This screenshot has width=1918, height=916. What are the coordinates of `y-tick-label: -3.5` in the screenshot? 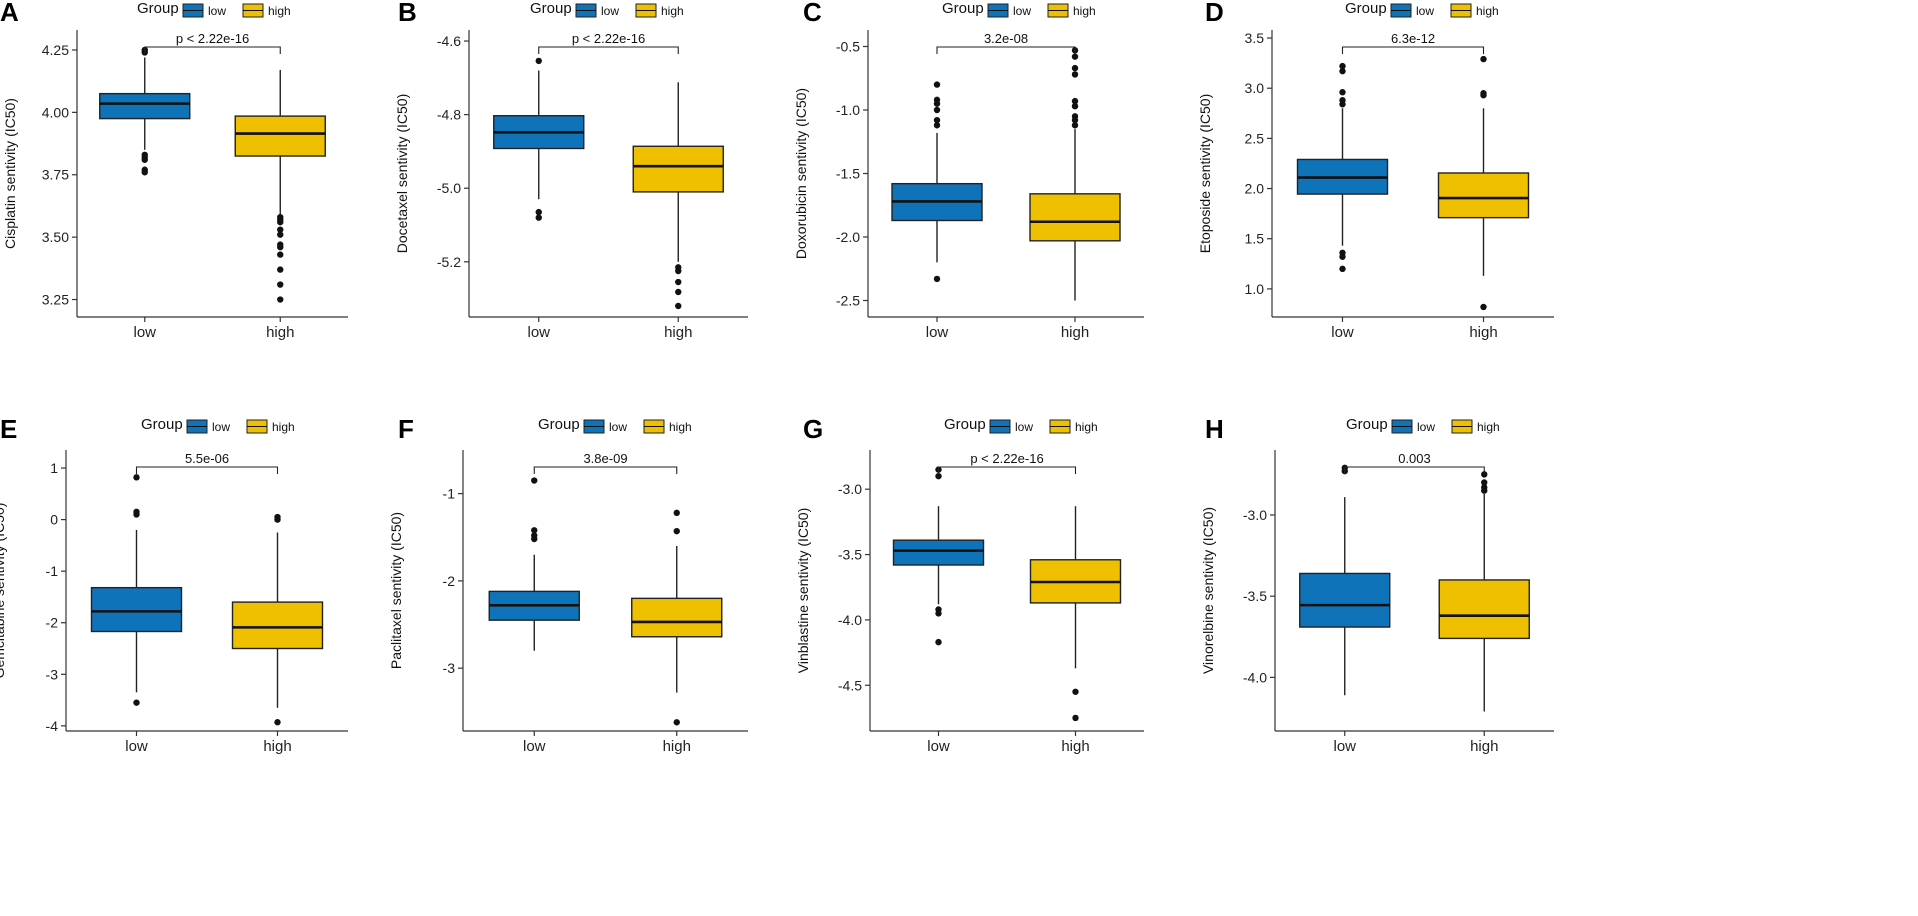 It's located at (1255, 596).